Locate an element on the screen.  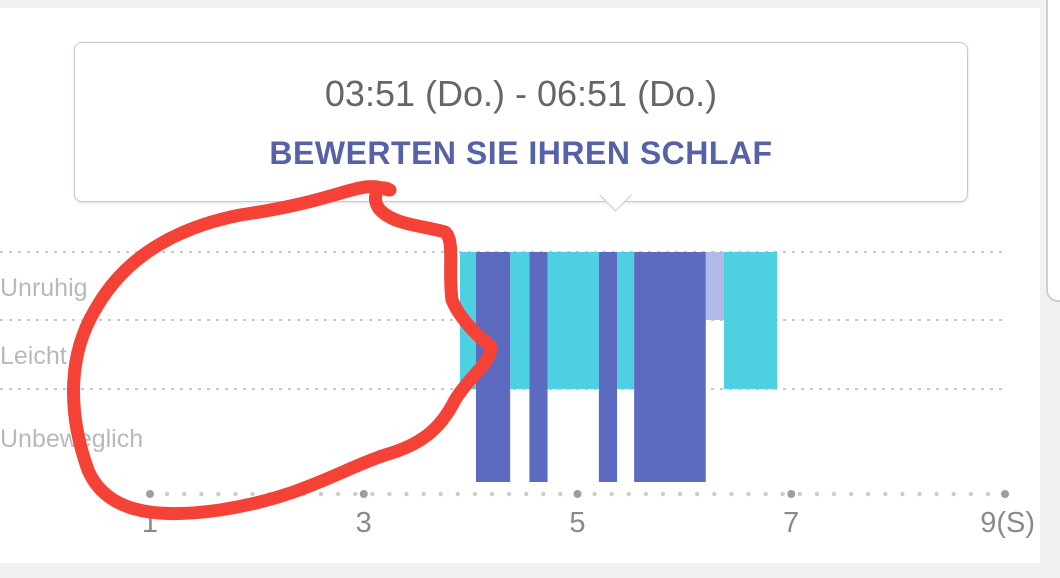
x-axis: 1 3 5 7 9(S) is located at coordinates (588, 514).